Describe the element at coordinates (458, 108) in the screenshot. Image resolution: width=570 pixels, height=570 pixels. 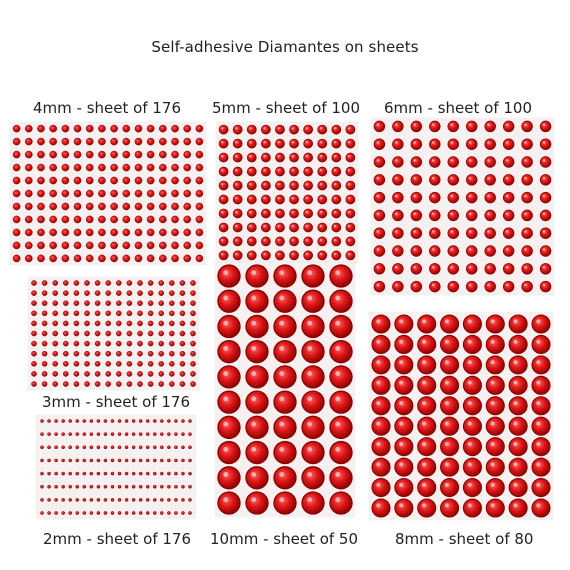
I see `label-6mm: 6mm - sheet of 100` at that location.